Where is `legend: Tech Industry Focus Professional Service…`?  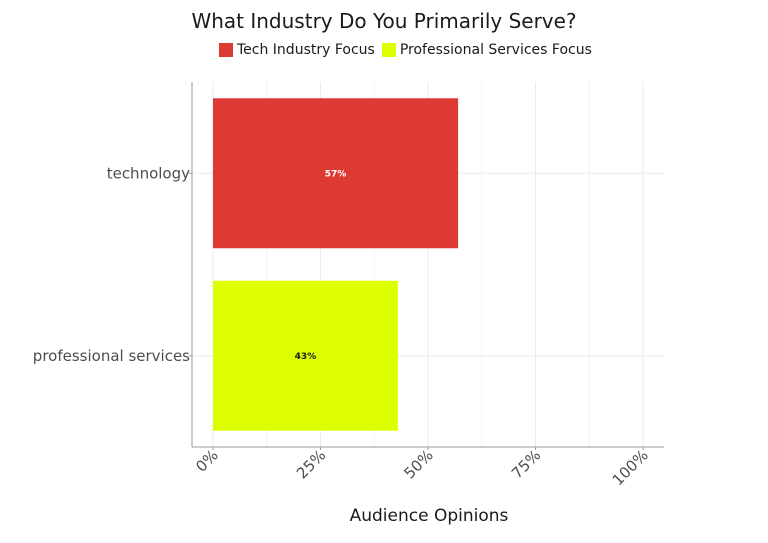
legend: Tech Industry Focus Professional Service… is located at coordinates (409, 50).